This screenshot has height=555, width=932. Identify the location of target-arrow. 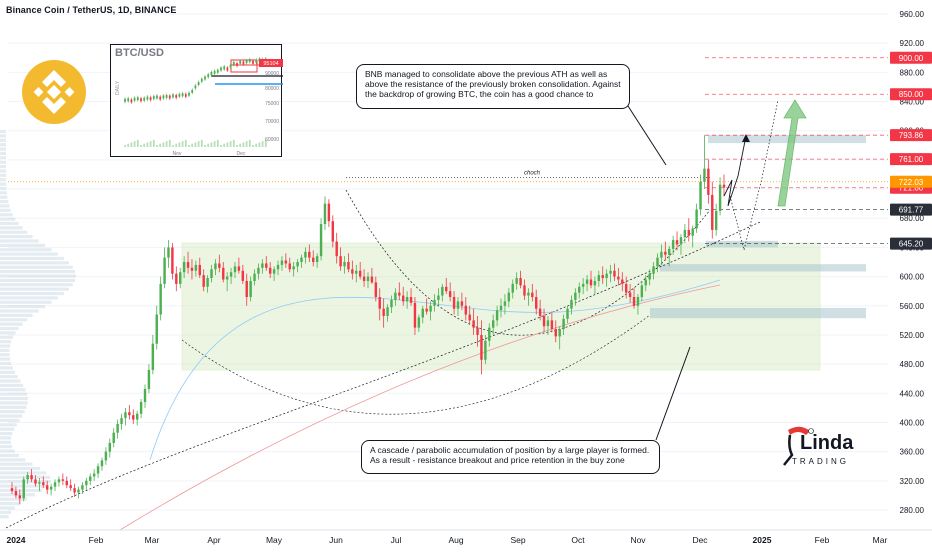
(792, 153).